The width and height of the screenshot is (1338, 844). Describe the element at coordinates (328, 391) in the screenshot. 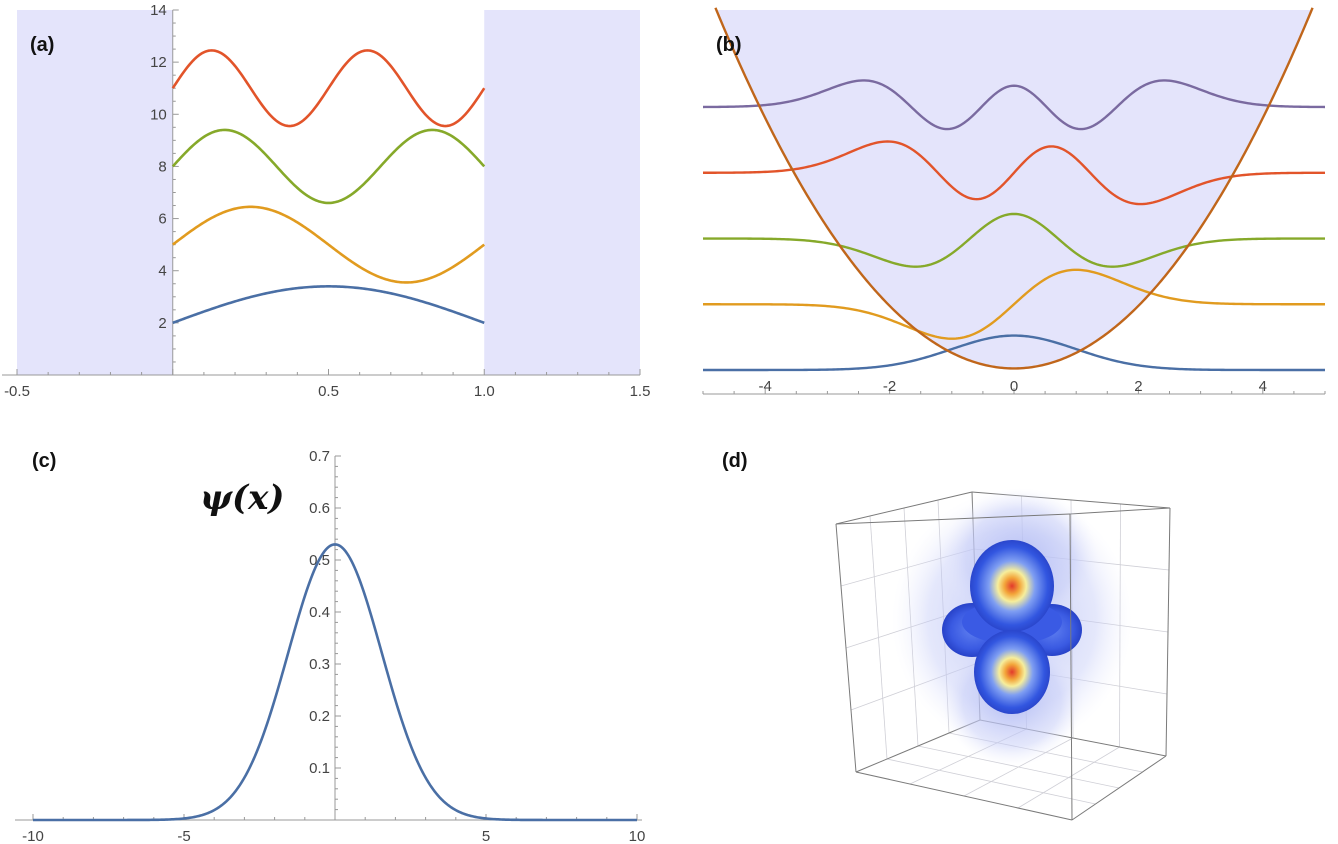

I see `x-tick-label: 0.5` at that location.